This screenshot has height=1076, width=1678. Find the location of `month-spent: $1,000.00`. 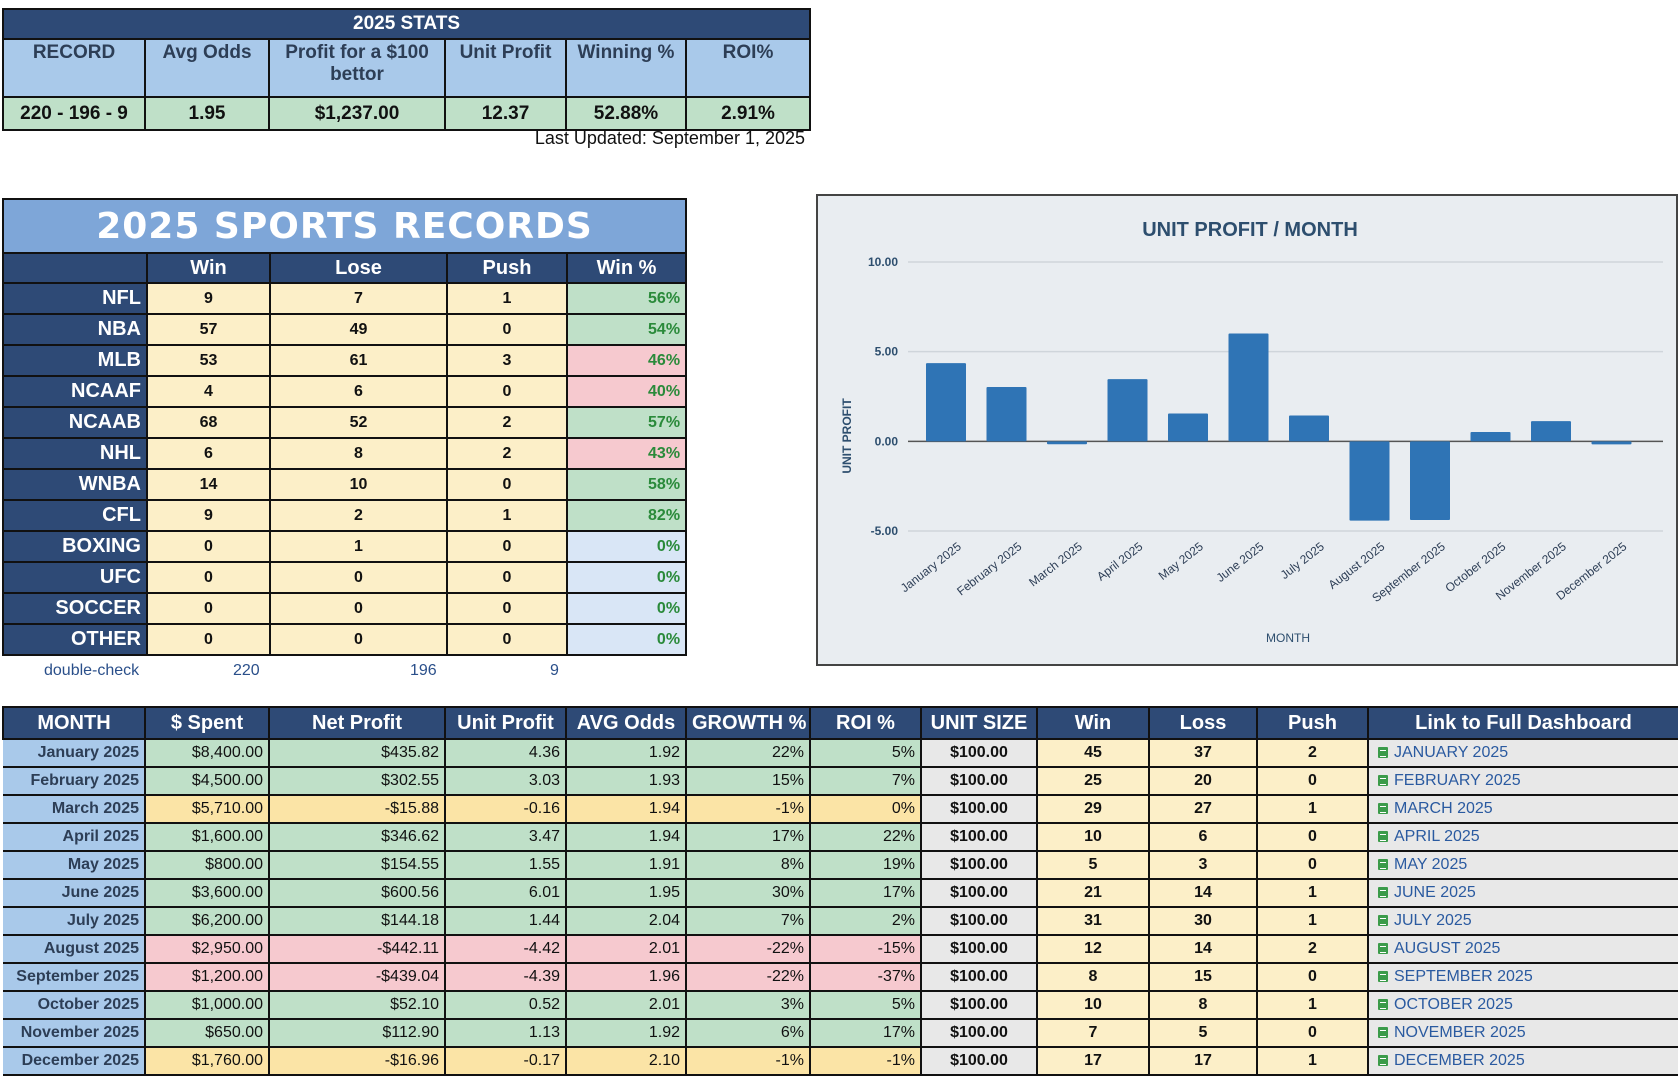

month-spent: $1,000.00 is located at coordinates (207, 1005).